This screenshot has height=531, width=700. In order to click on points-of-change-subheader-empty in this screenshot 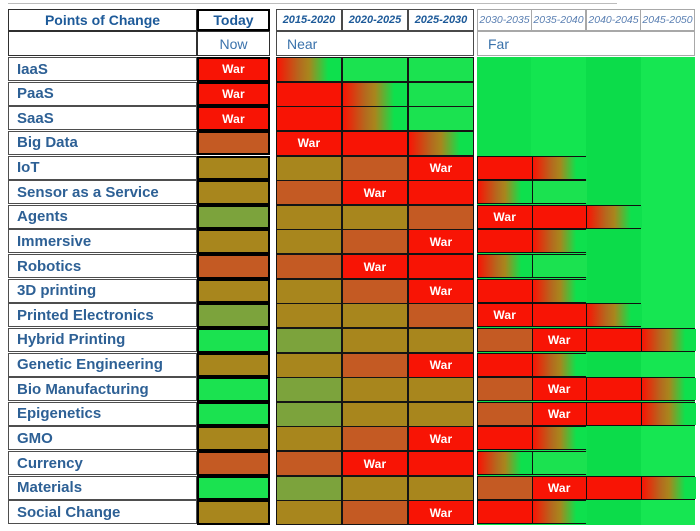, I will do `click(102, 43)`.